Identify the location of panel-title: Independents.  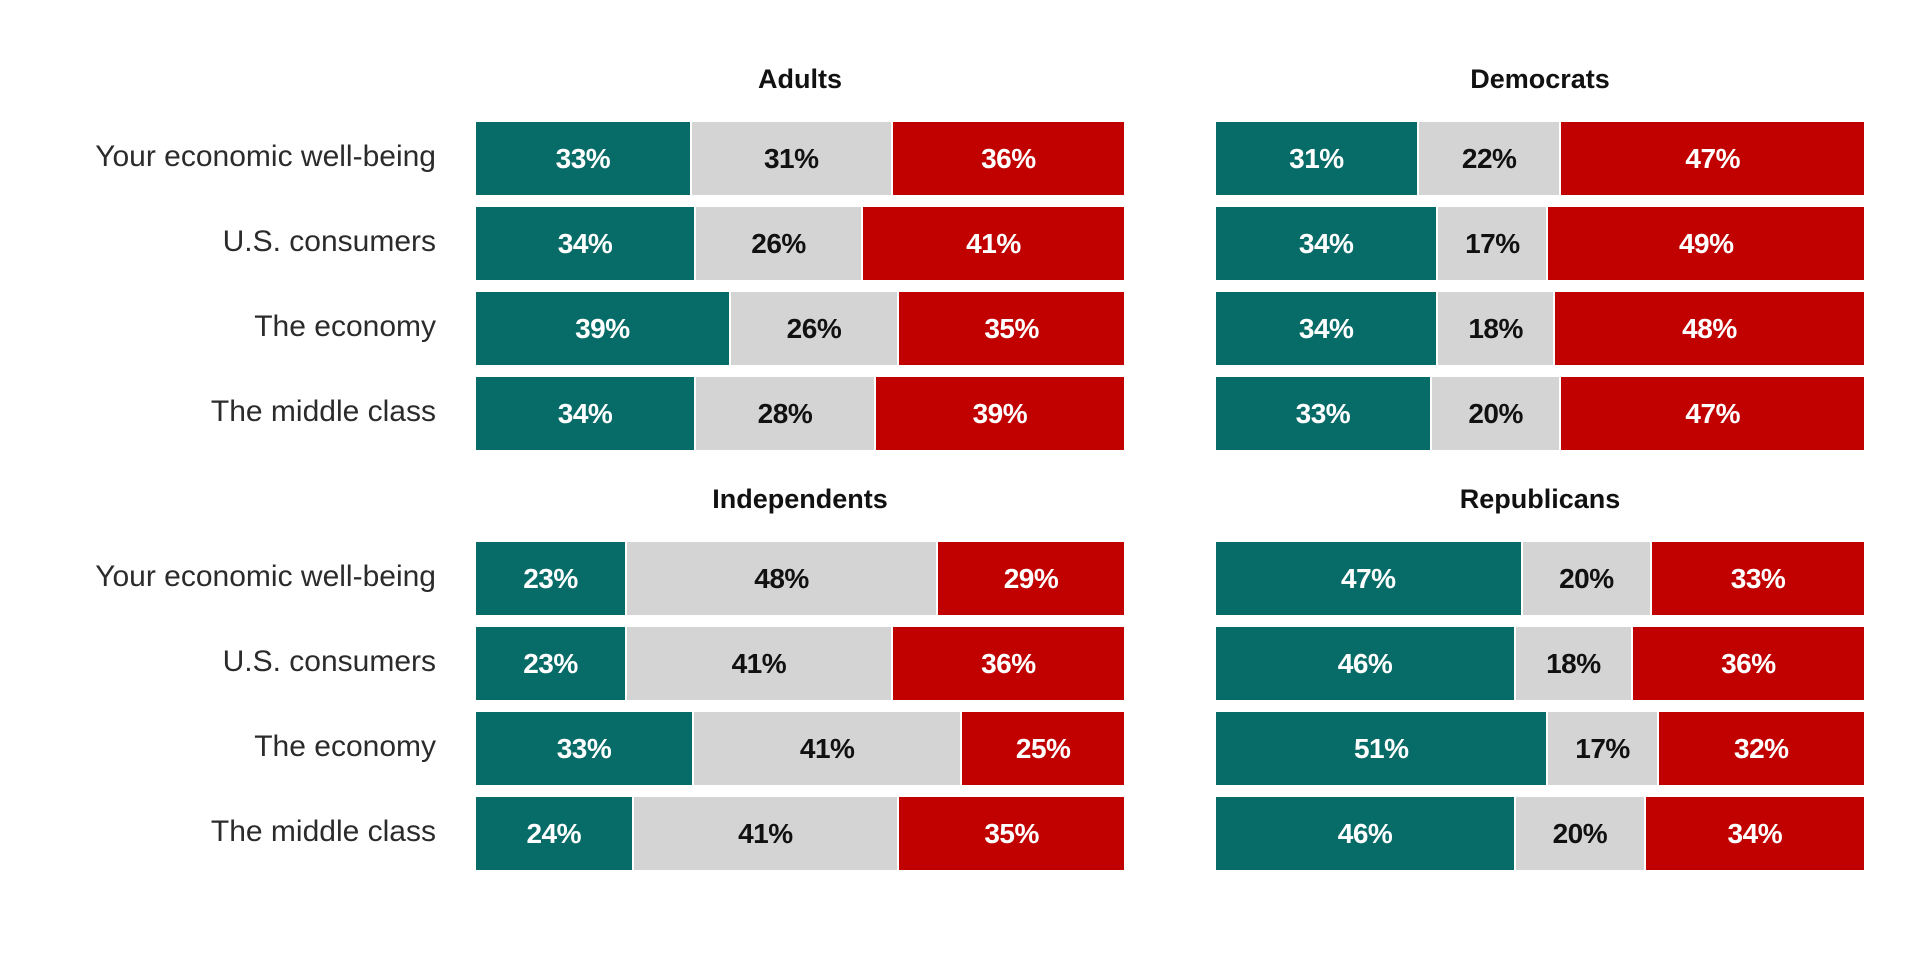
(800, 499).